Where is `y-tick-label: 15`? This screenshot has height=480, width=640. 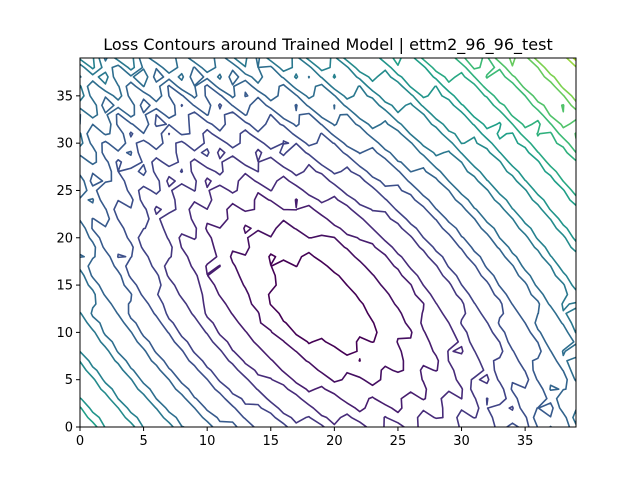 y-tick-label: 15 is located at coordinates (64, 286).